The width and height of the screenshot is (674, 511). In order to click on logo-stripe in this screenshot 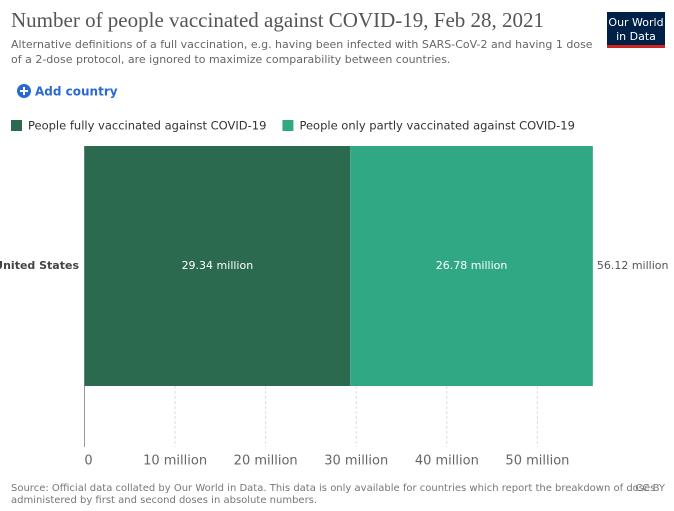, I will do `click(636, 46)`.